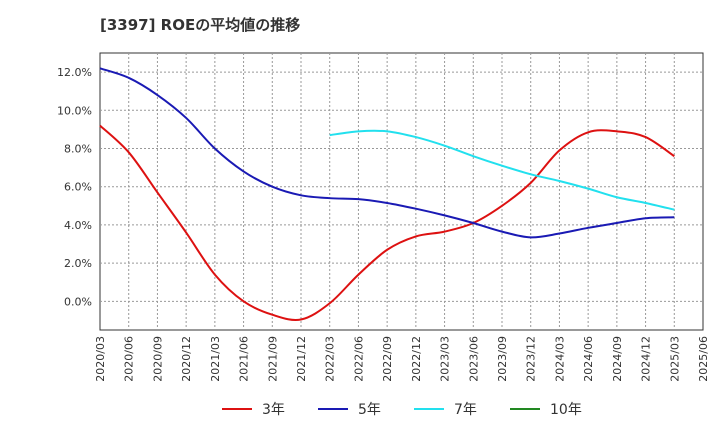 This screenshot has height=440, width=720. Describe the element at coordinates (330, 359) in the screenshot. I see `x-tick-label: 2022/03` at that location.